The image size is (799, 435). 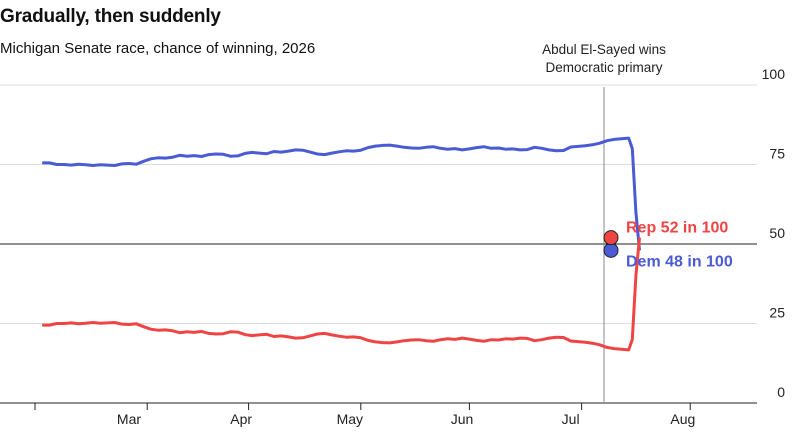 What do you see at coordinates (611, 238) in the screenshot?
I see `end-dot-rep` at bounding box center [611, 238].